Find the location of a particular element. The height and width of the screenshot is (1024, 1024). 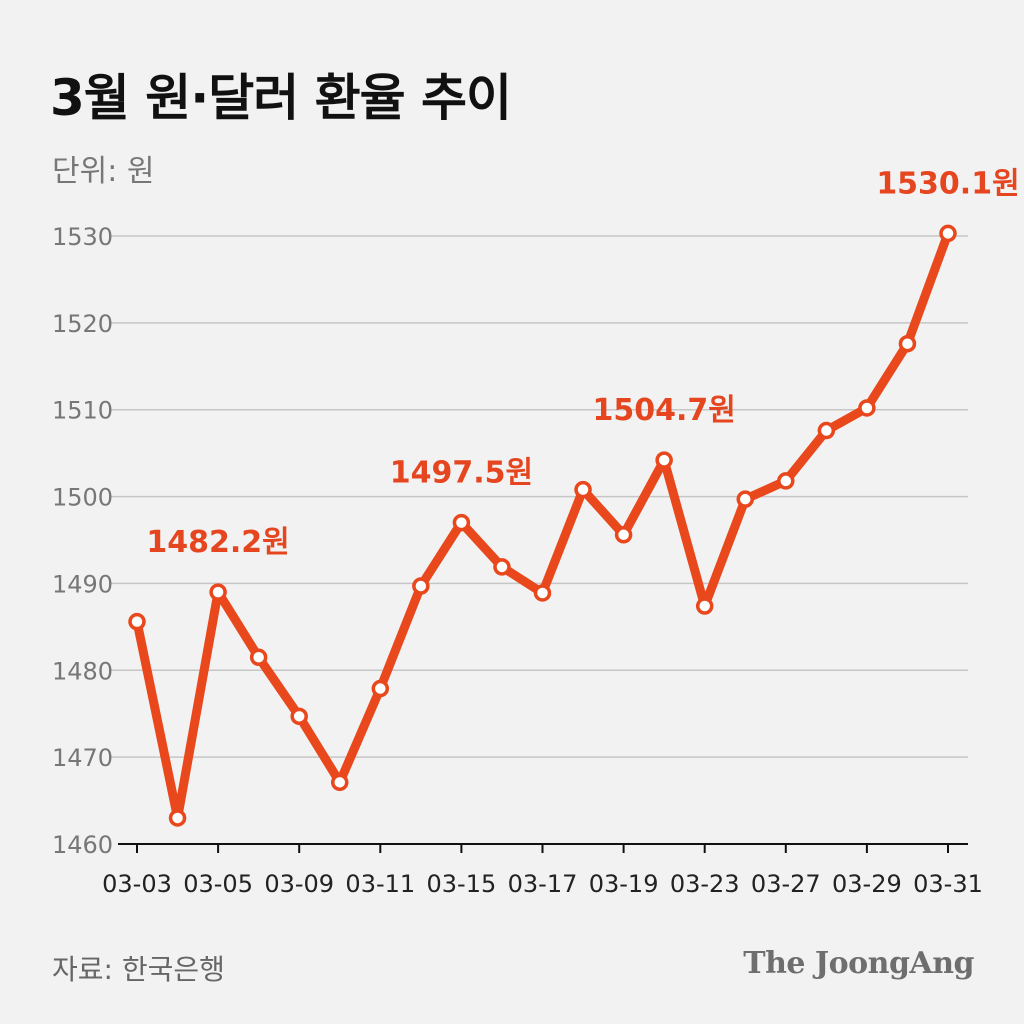

x-tick-label: 03-29 is located at coordinates (867, 884).